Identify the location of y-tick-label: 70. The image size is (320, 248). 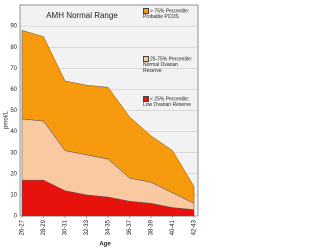
(13, 69).